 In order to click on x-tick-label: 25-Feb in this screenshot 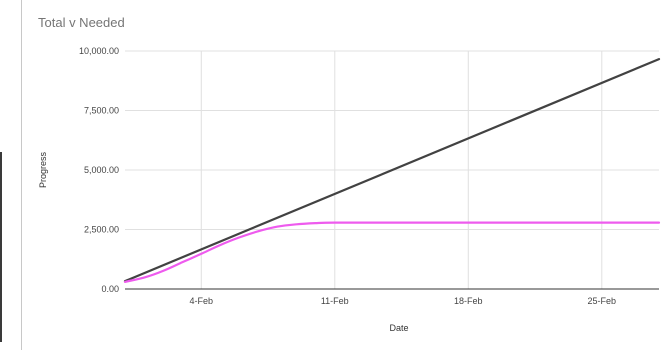, I will do `click(602, 301)`.